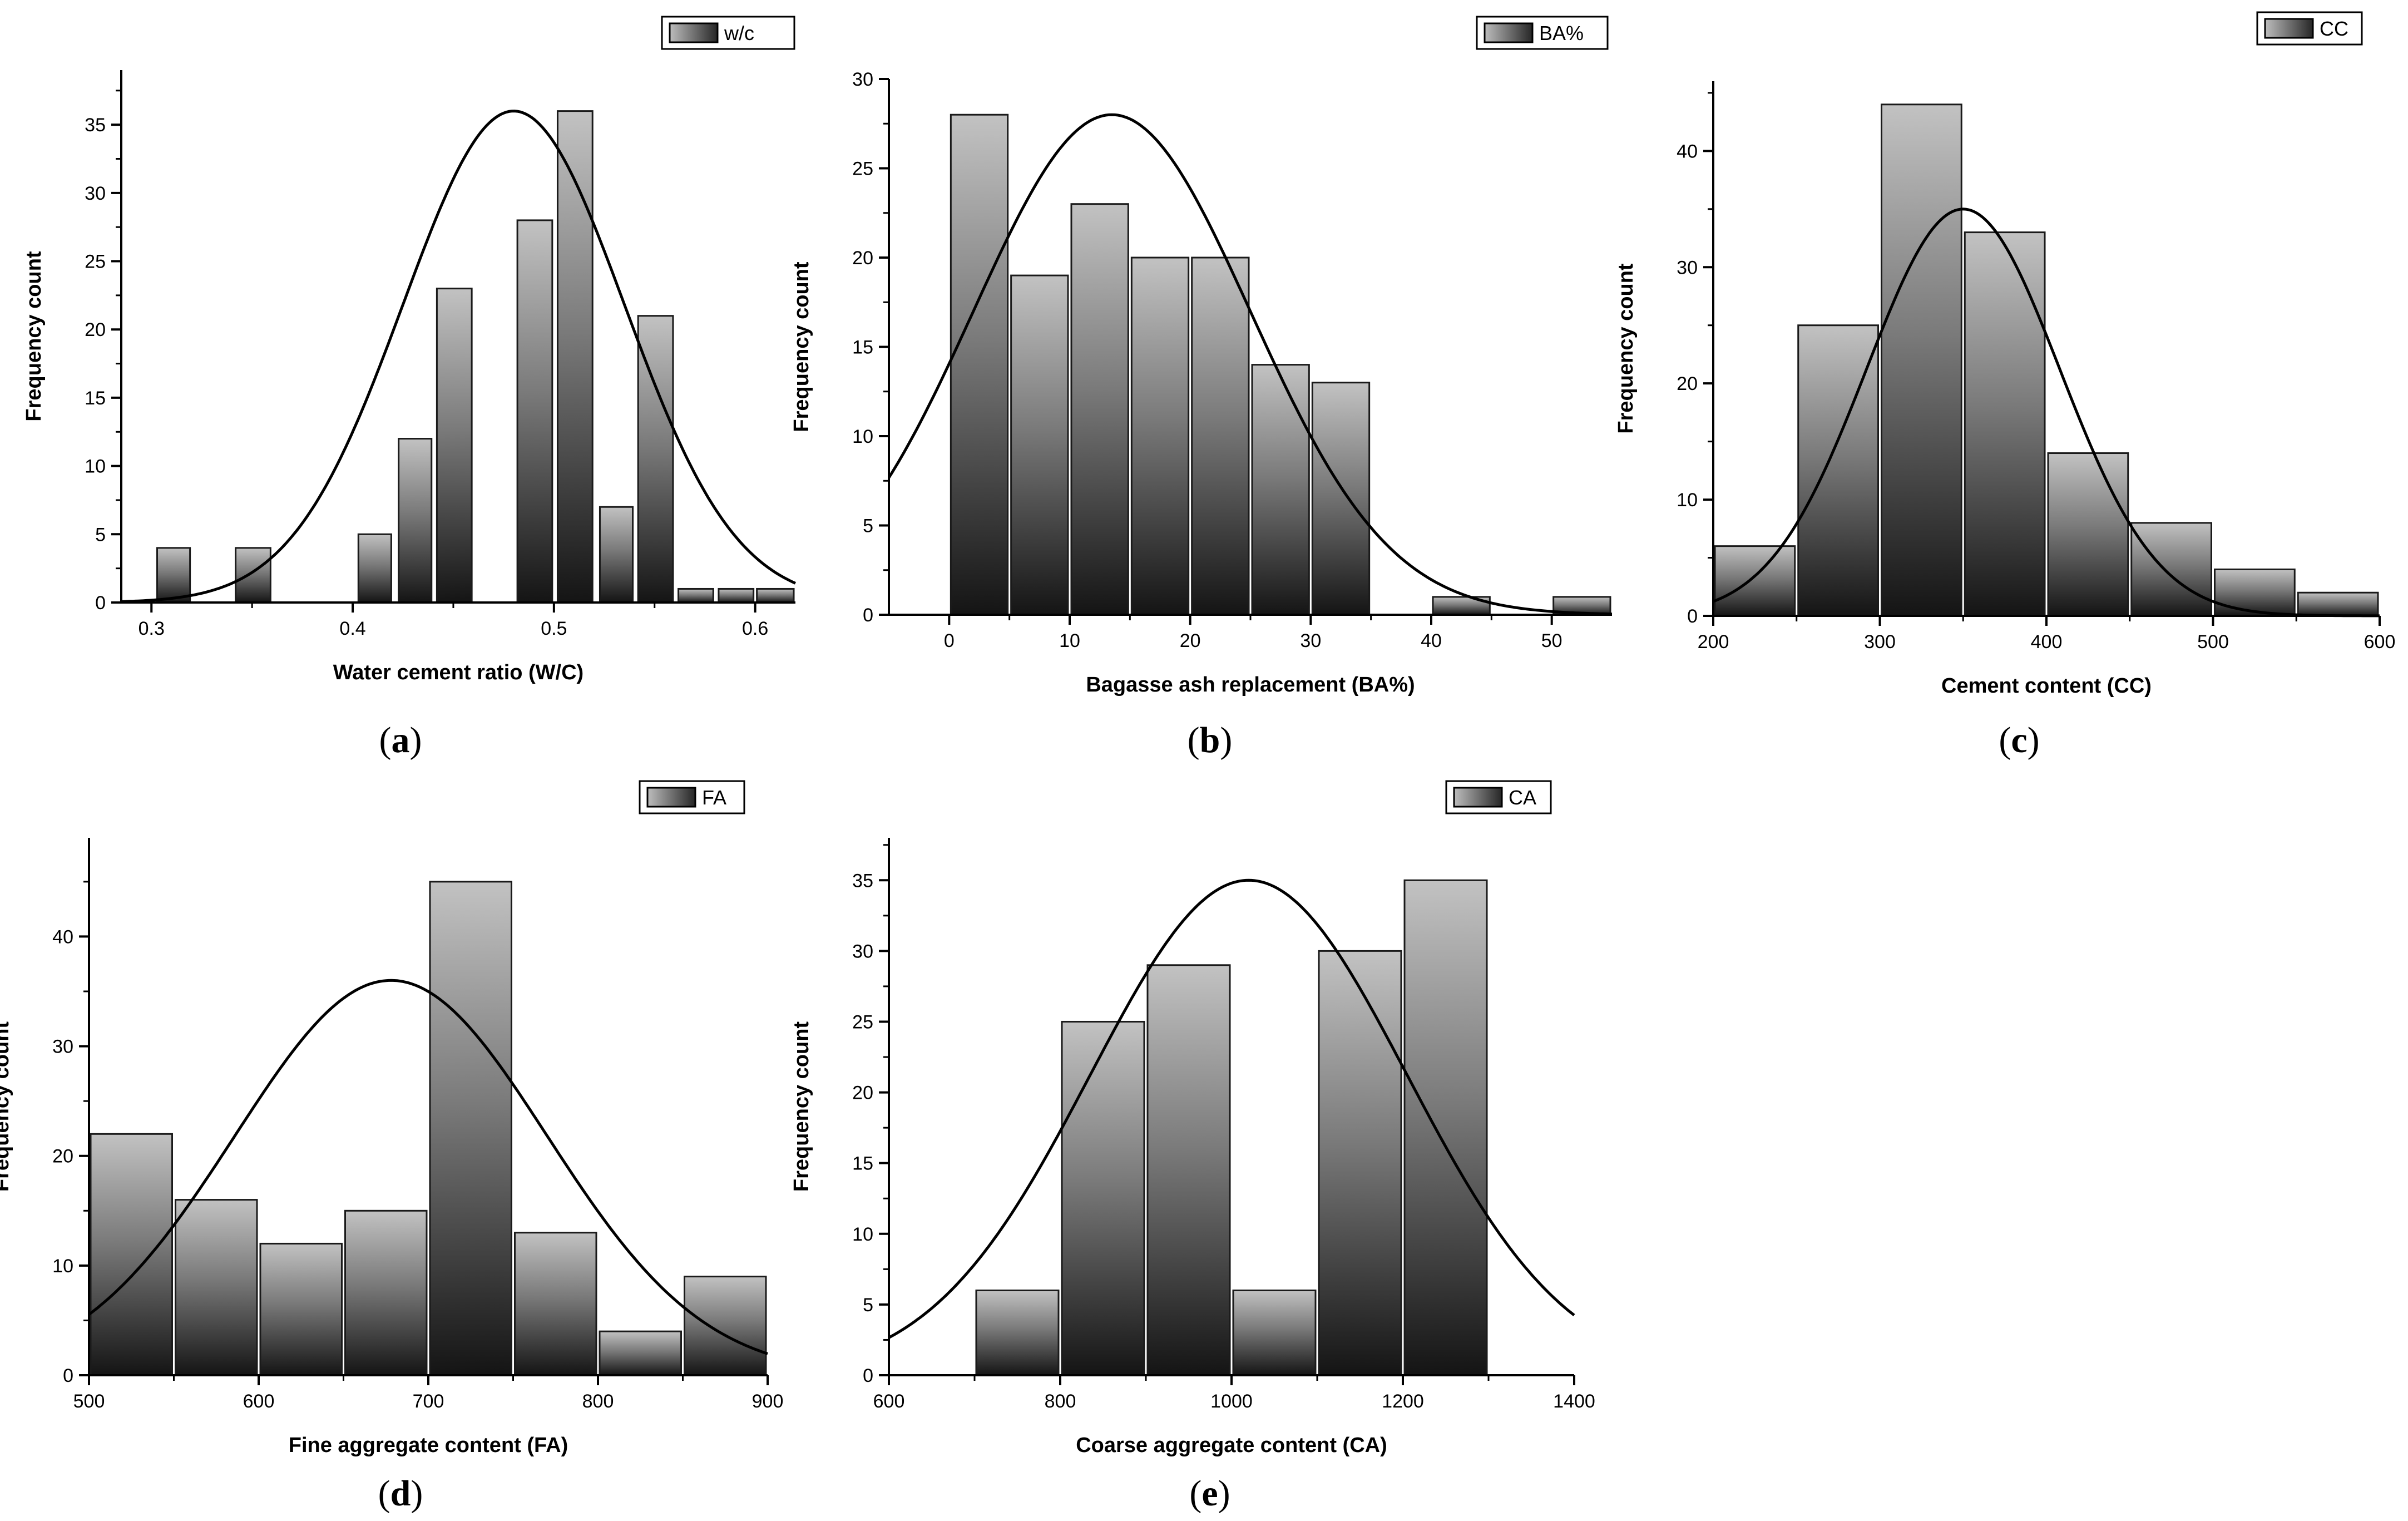 The image size is (2408, 1521). I want to click on legend-label: BA%, so click(1562, 33).